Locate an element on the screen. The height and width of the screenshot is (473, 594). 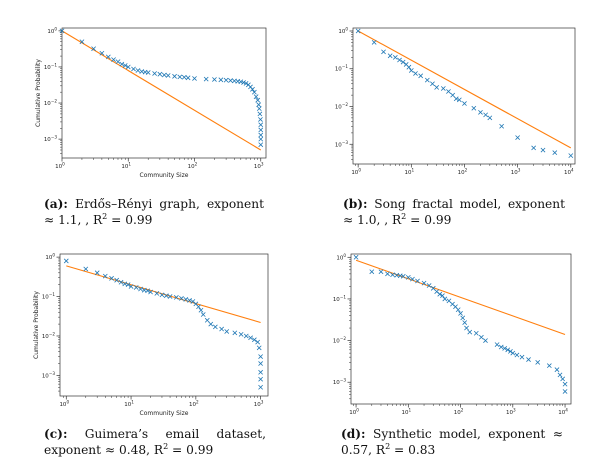
x-tick-label-exp: 4 is located at coordinates (572, 170).